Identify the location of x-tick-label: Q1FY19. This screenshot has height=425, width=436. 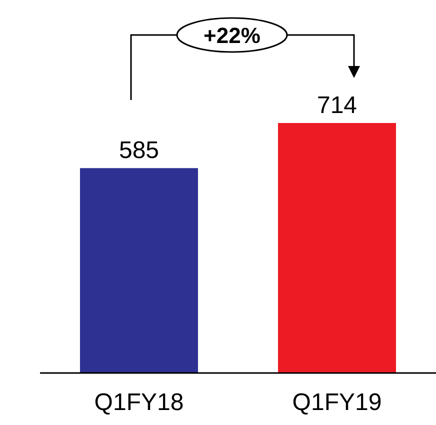
(337, 402).